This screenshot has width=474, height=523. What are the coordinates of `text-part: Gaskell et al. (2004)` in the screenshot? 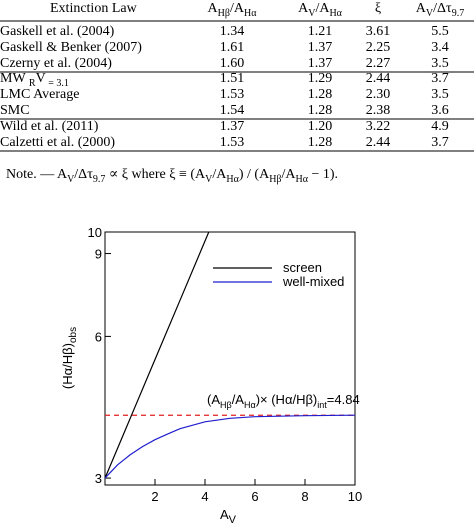 It's located at (57, 31).